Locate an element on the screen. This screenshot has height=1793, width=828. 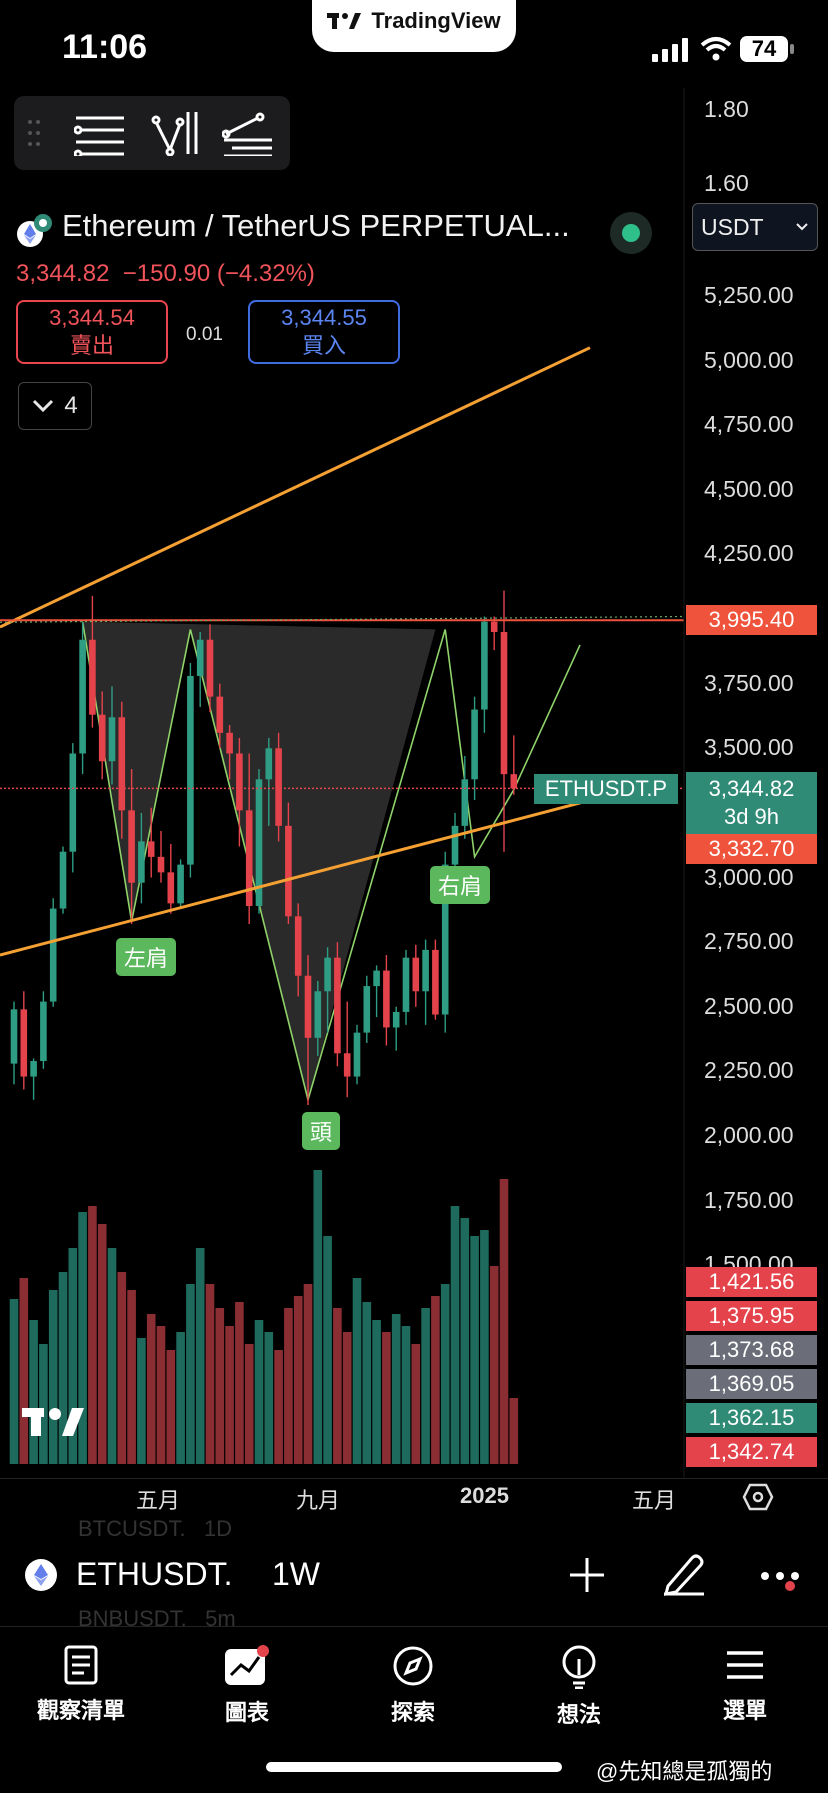
axis-tick: 4,250.00 is located at coordinates (749, 553).